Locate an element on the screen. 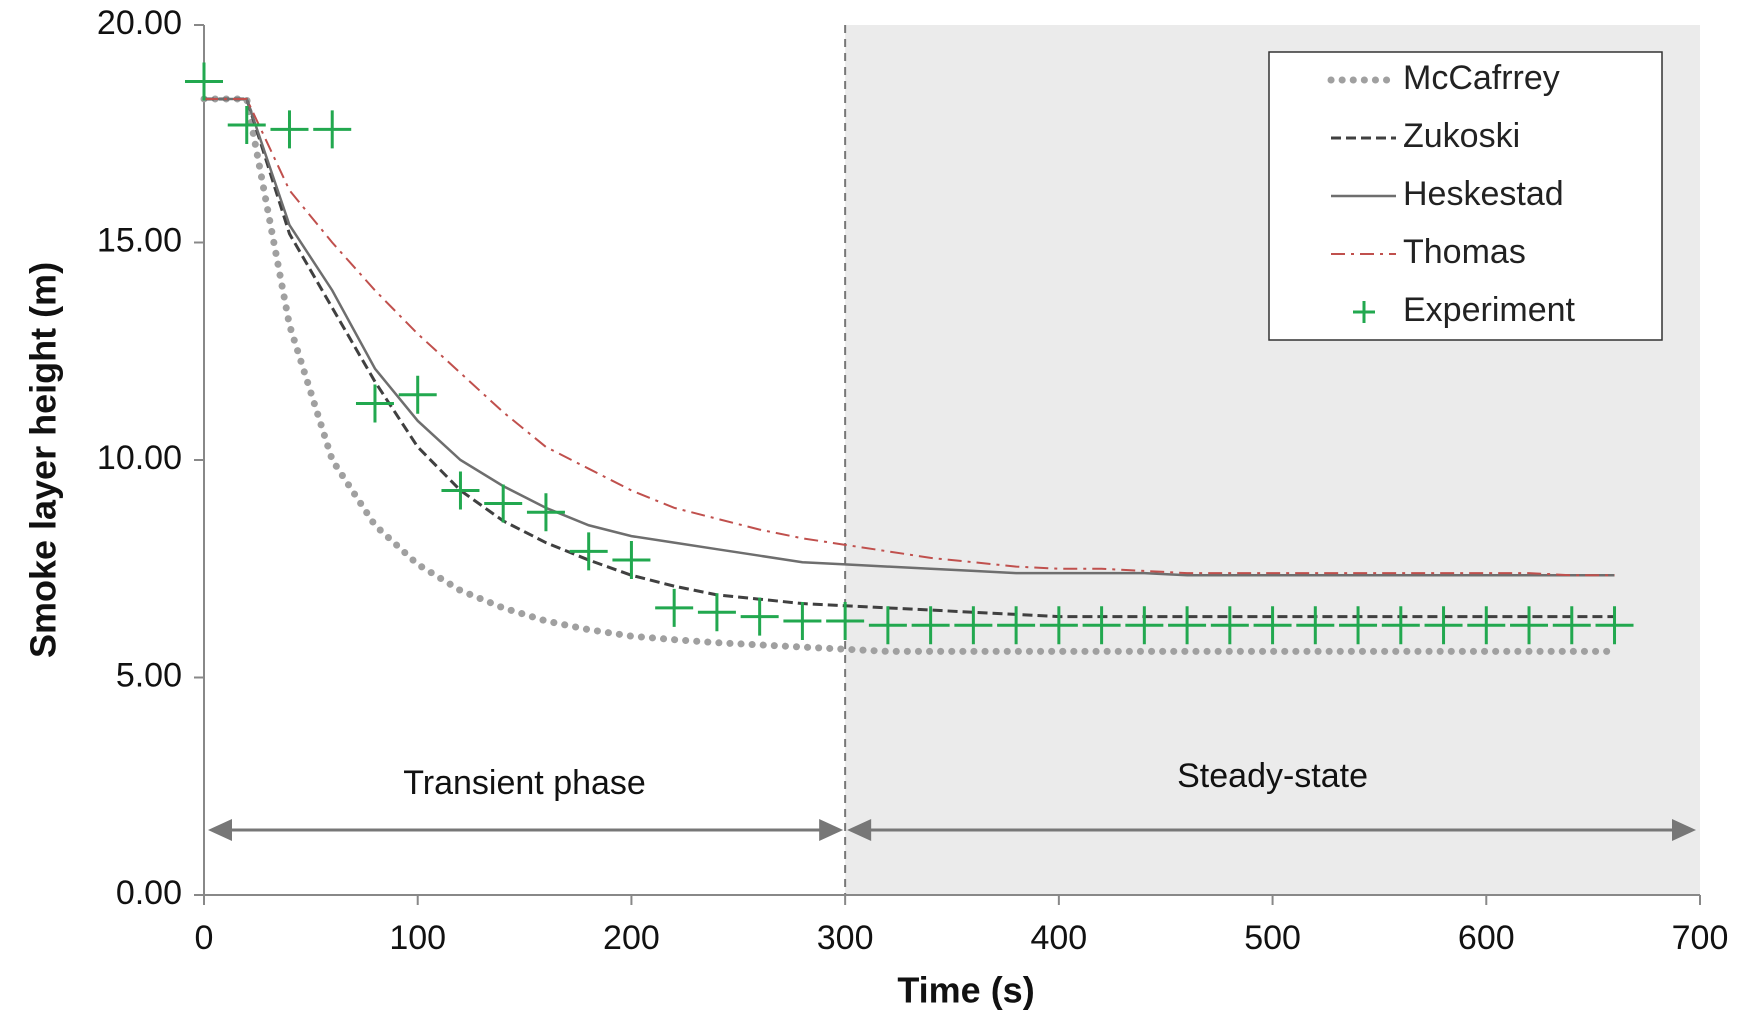 The width and height of the screenshot is (1749, 1020). x-tick-label: 700 is located at coordinates (1700, 938).